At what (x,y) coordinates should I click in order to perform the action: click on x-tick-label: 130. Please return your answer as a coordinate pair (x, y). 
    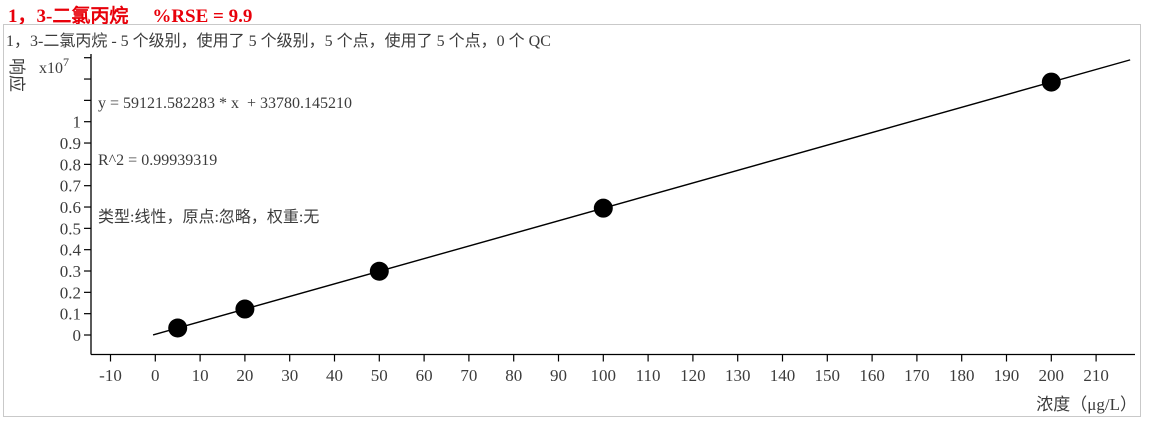
    Looking at the image, I should click on (738, 375).